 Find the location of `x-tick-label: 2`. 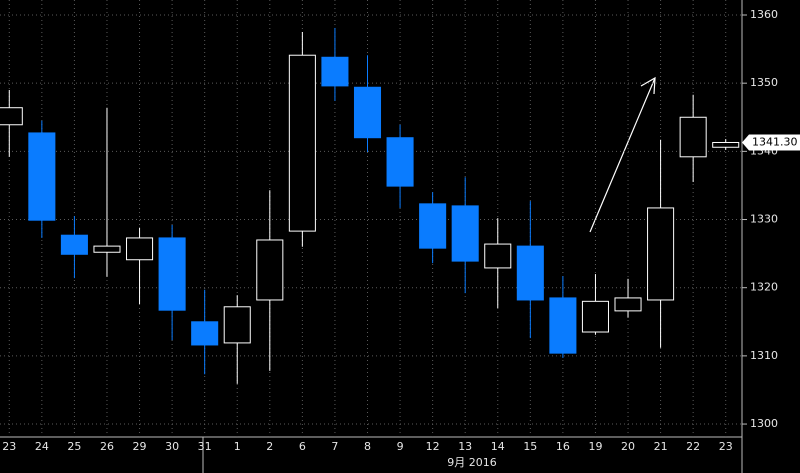

x-tick-label: 2 is located at coordinates (269, 446).